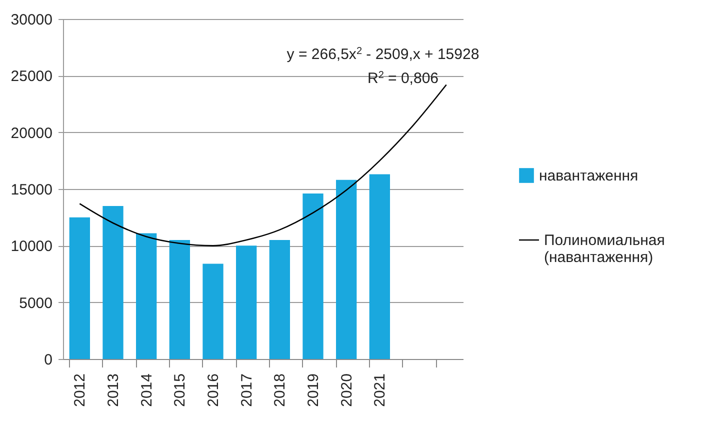 This screenshot has height=423, width=715. Describe the element at coordinates (35, 303) in the screenshot. I see `y-tick-label: 5000` at that location.